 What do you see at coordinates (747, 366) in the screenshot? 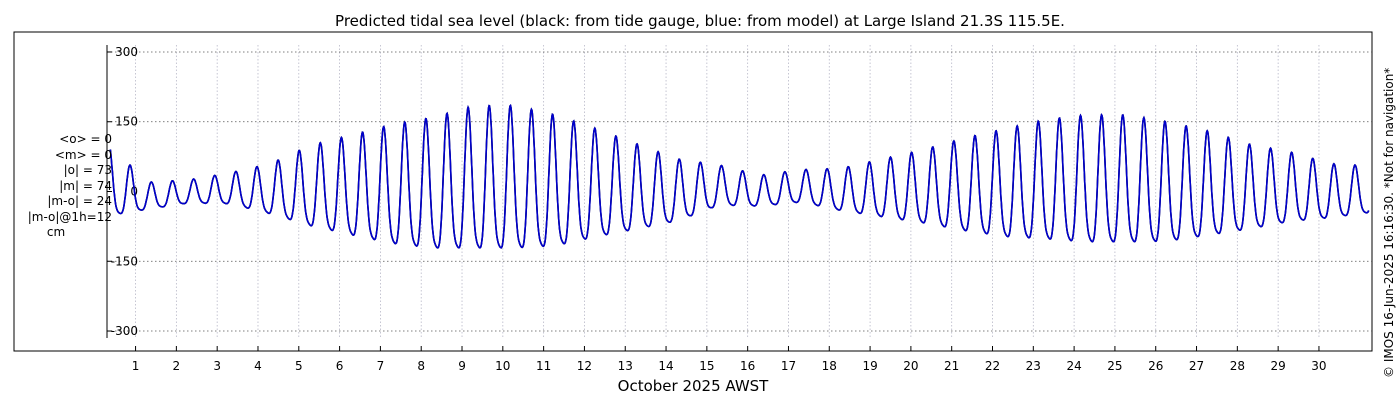
I see `x-tick-label: 16` at bounding box center [747, 366].